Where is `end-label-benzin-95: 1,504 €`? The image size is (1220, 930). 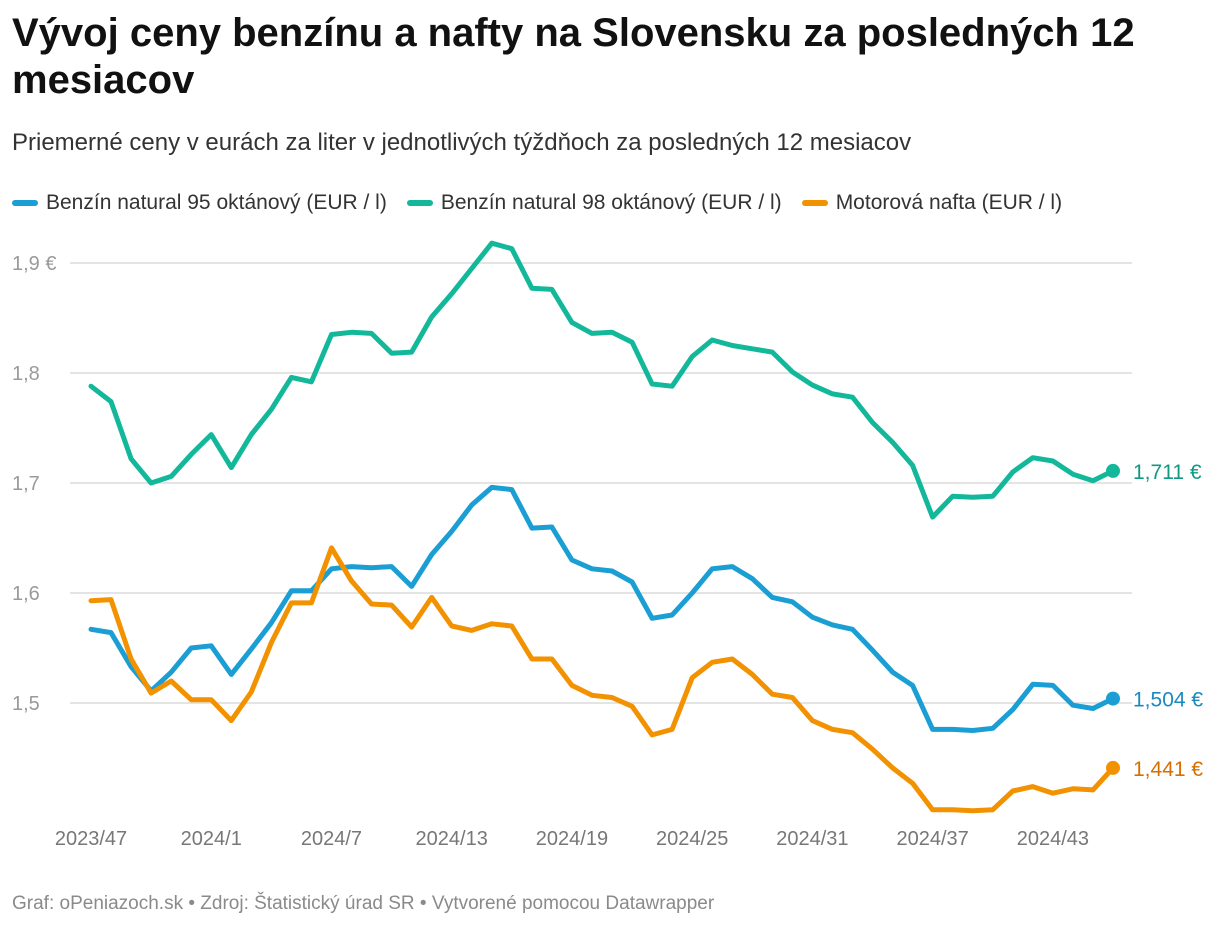 end-label-benzin-95: 1,504 € is located at coordinates (1168, 700).